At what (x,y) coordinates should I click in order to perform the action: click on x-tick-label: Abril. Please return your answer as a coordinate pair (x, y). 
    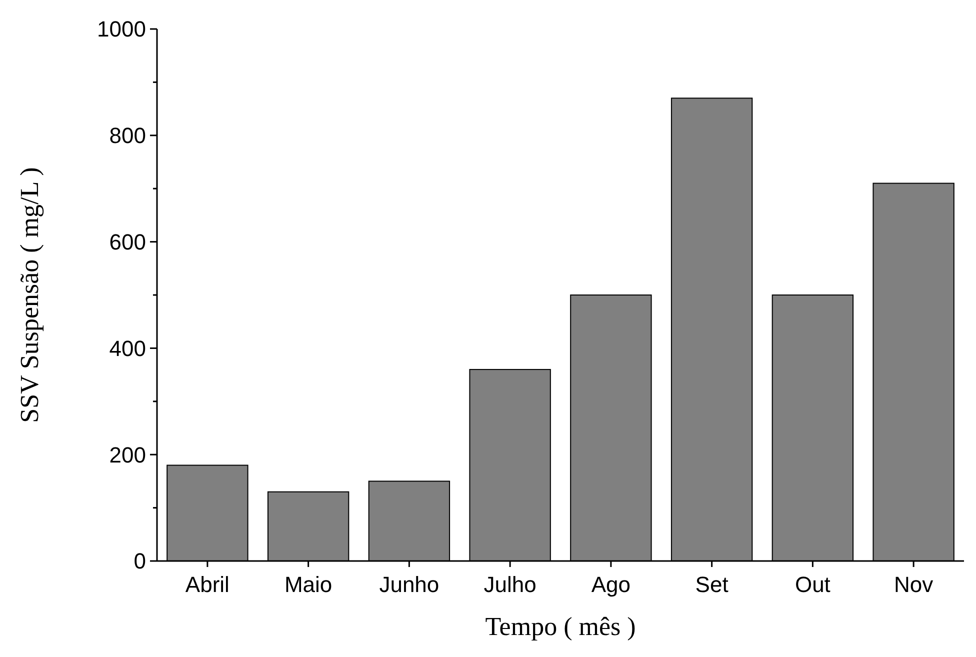
    Looking at the image, I should click on (207, 584).